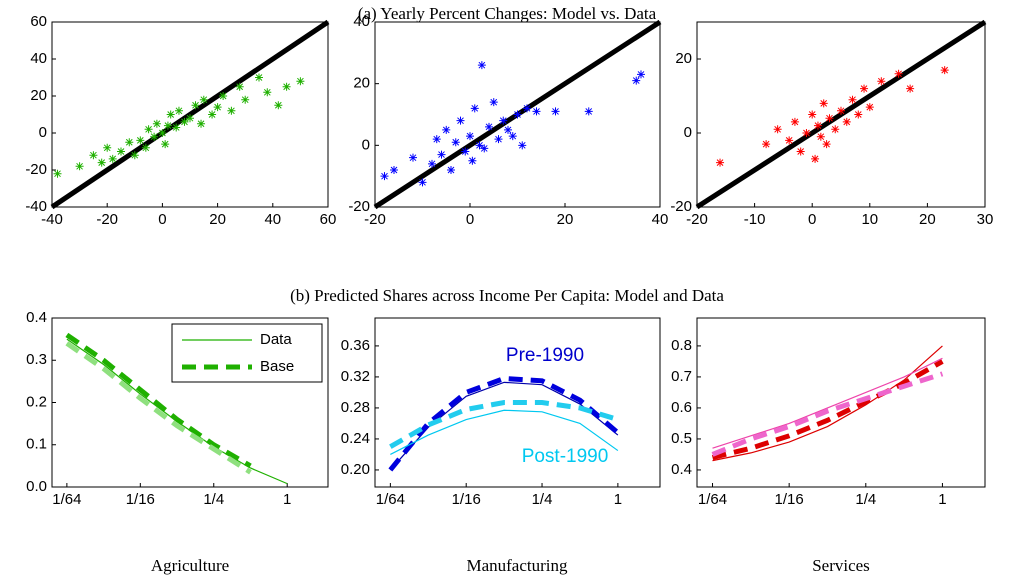 The height and width of the screenshot is (581, 1015). Describe the element at coordinates (985, 219) in the screenshot. I see `x-tick-label: 30` at that location.